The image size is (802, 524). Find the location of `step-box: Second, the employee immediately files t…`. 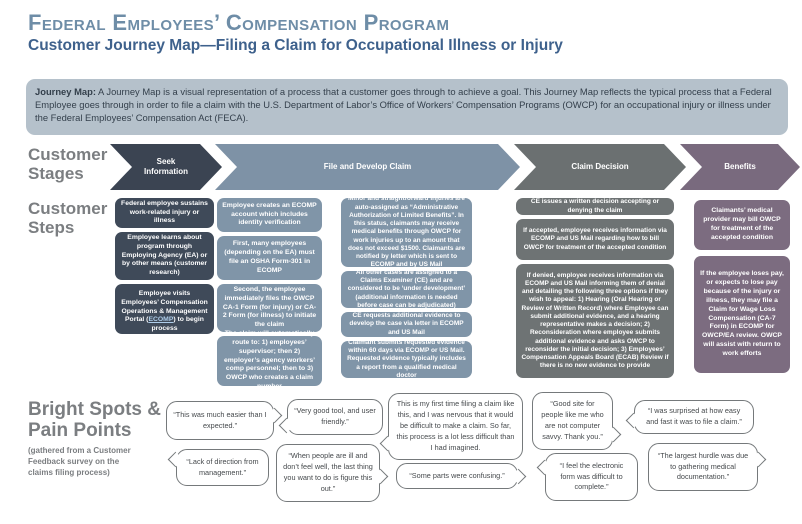

step-box: Second, the employee immediately files t… is located at coordinates (269, 308).